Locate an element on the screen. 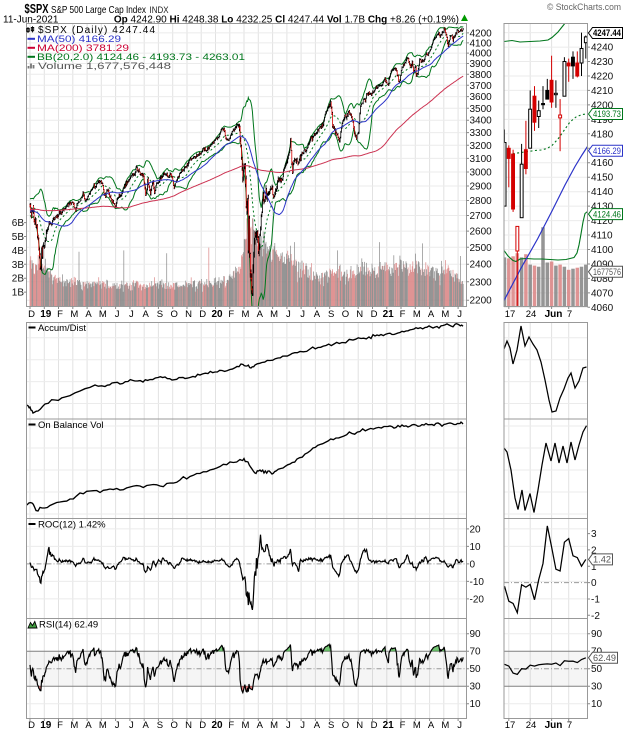  svg-text: 2300 is located at coordinates (481, 282).